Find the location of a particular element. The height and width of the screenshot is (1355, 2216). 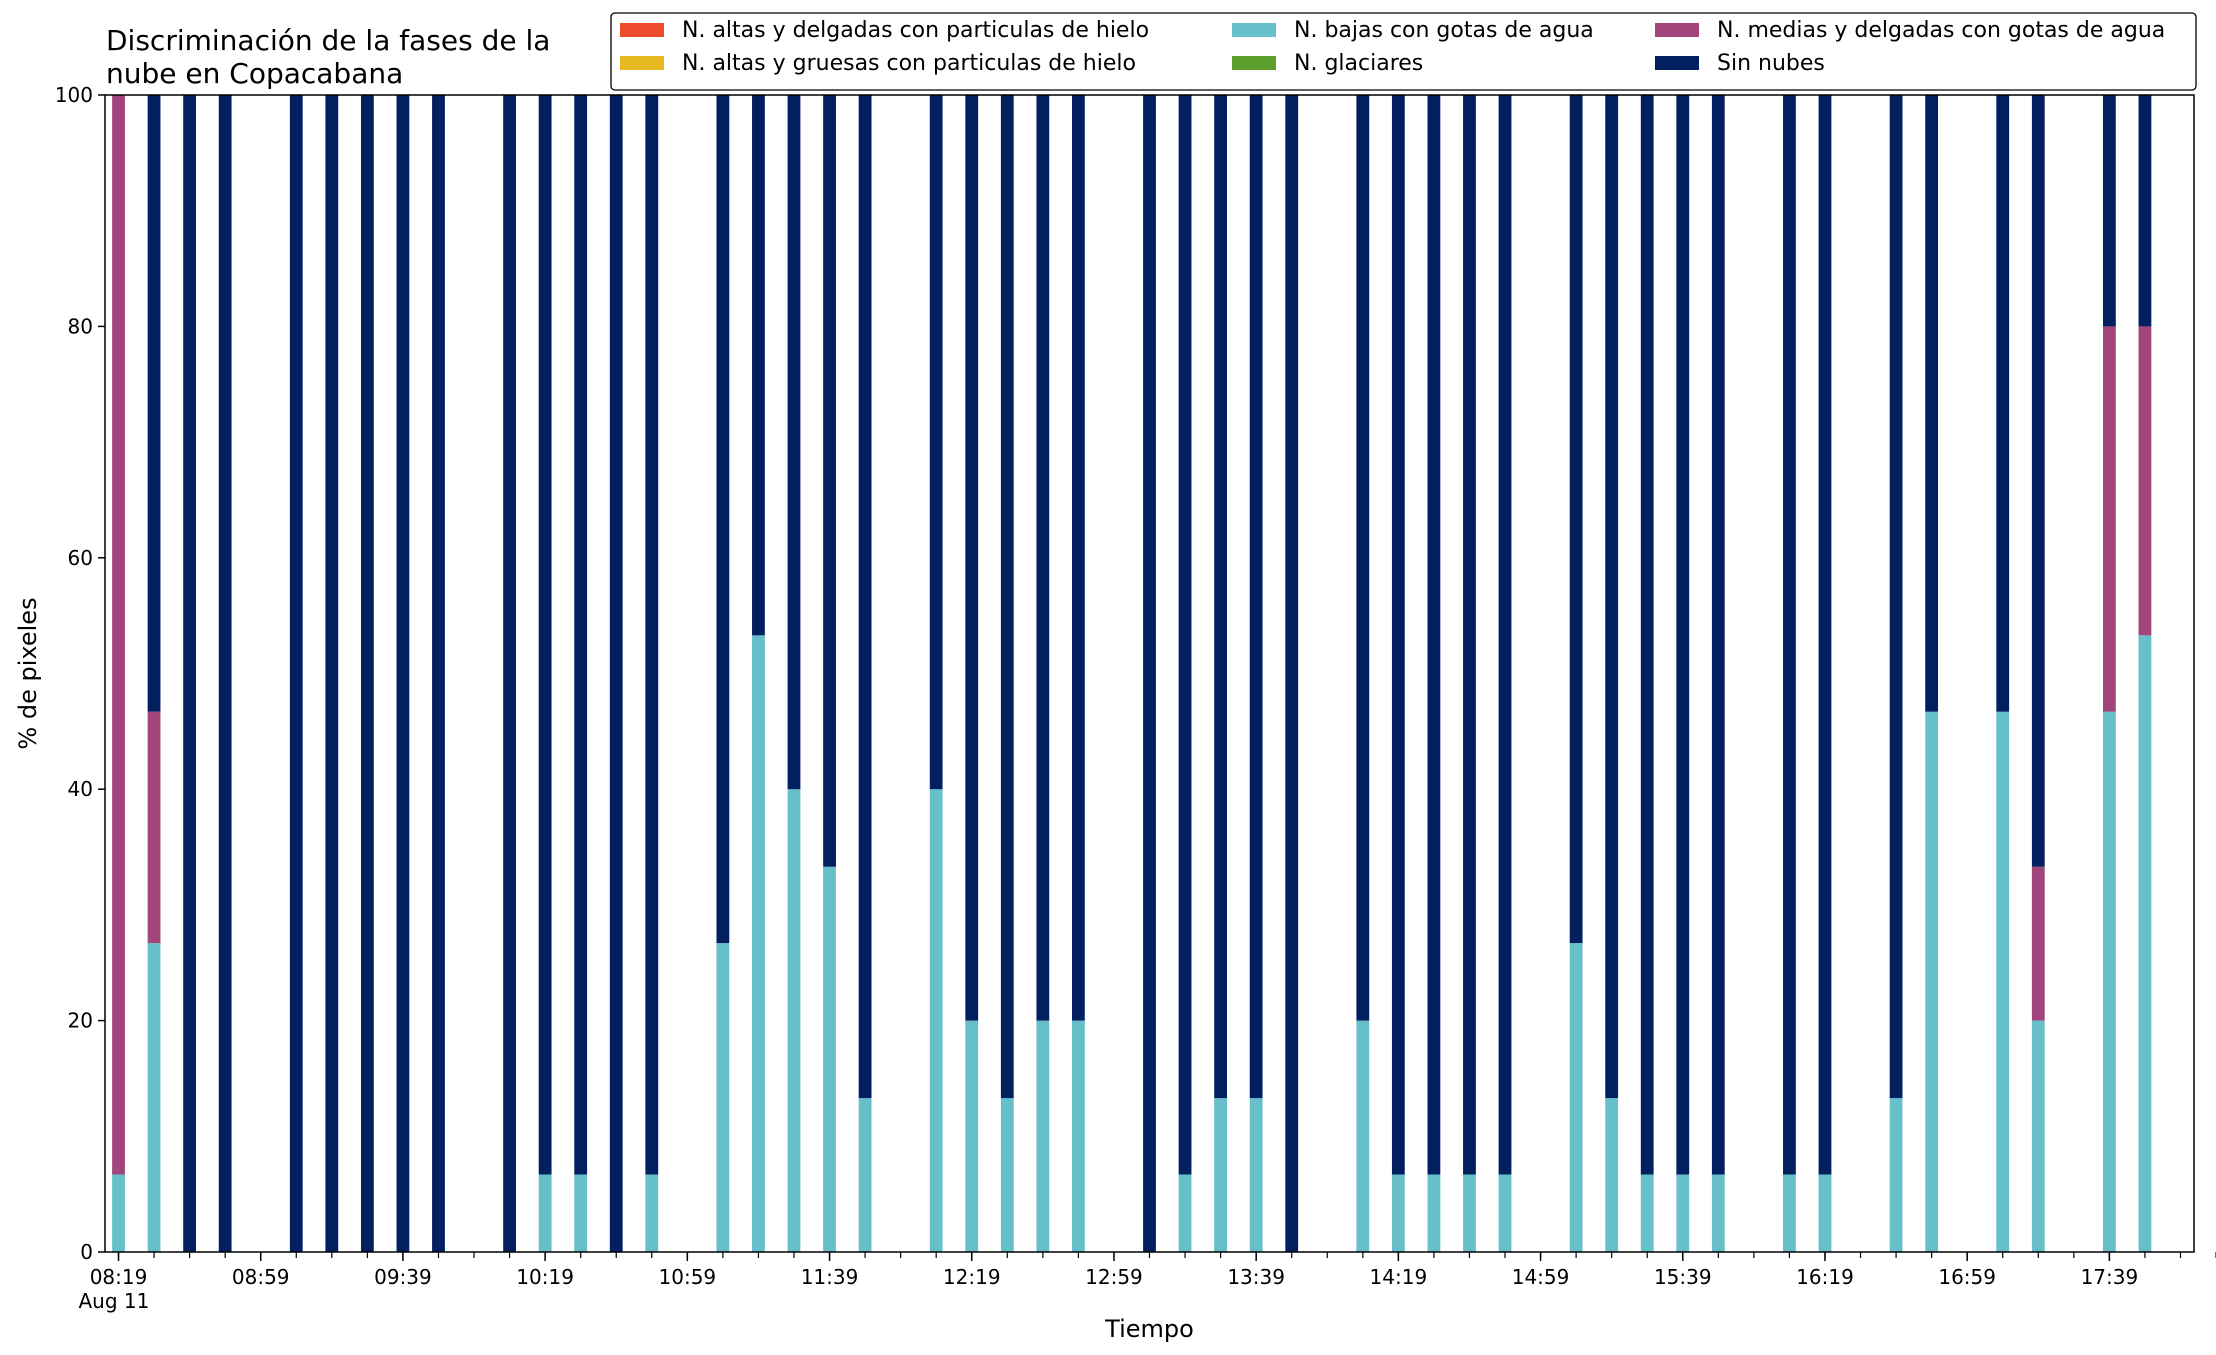

x-tick-label: 17:39 is located at coordinates (2110, 1277).